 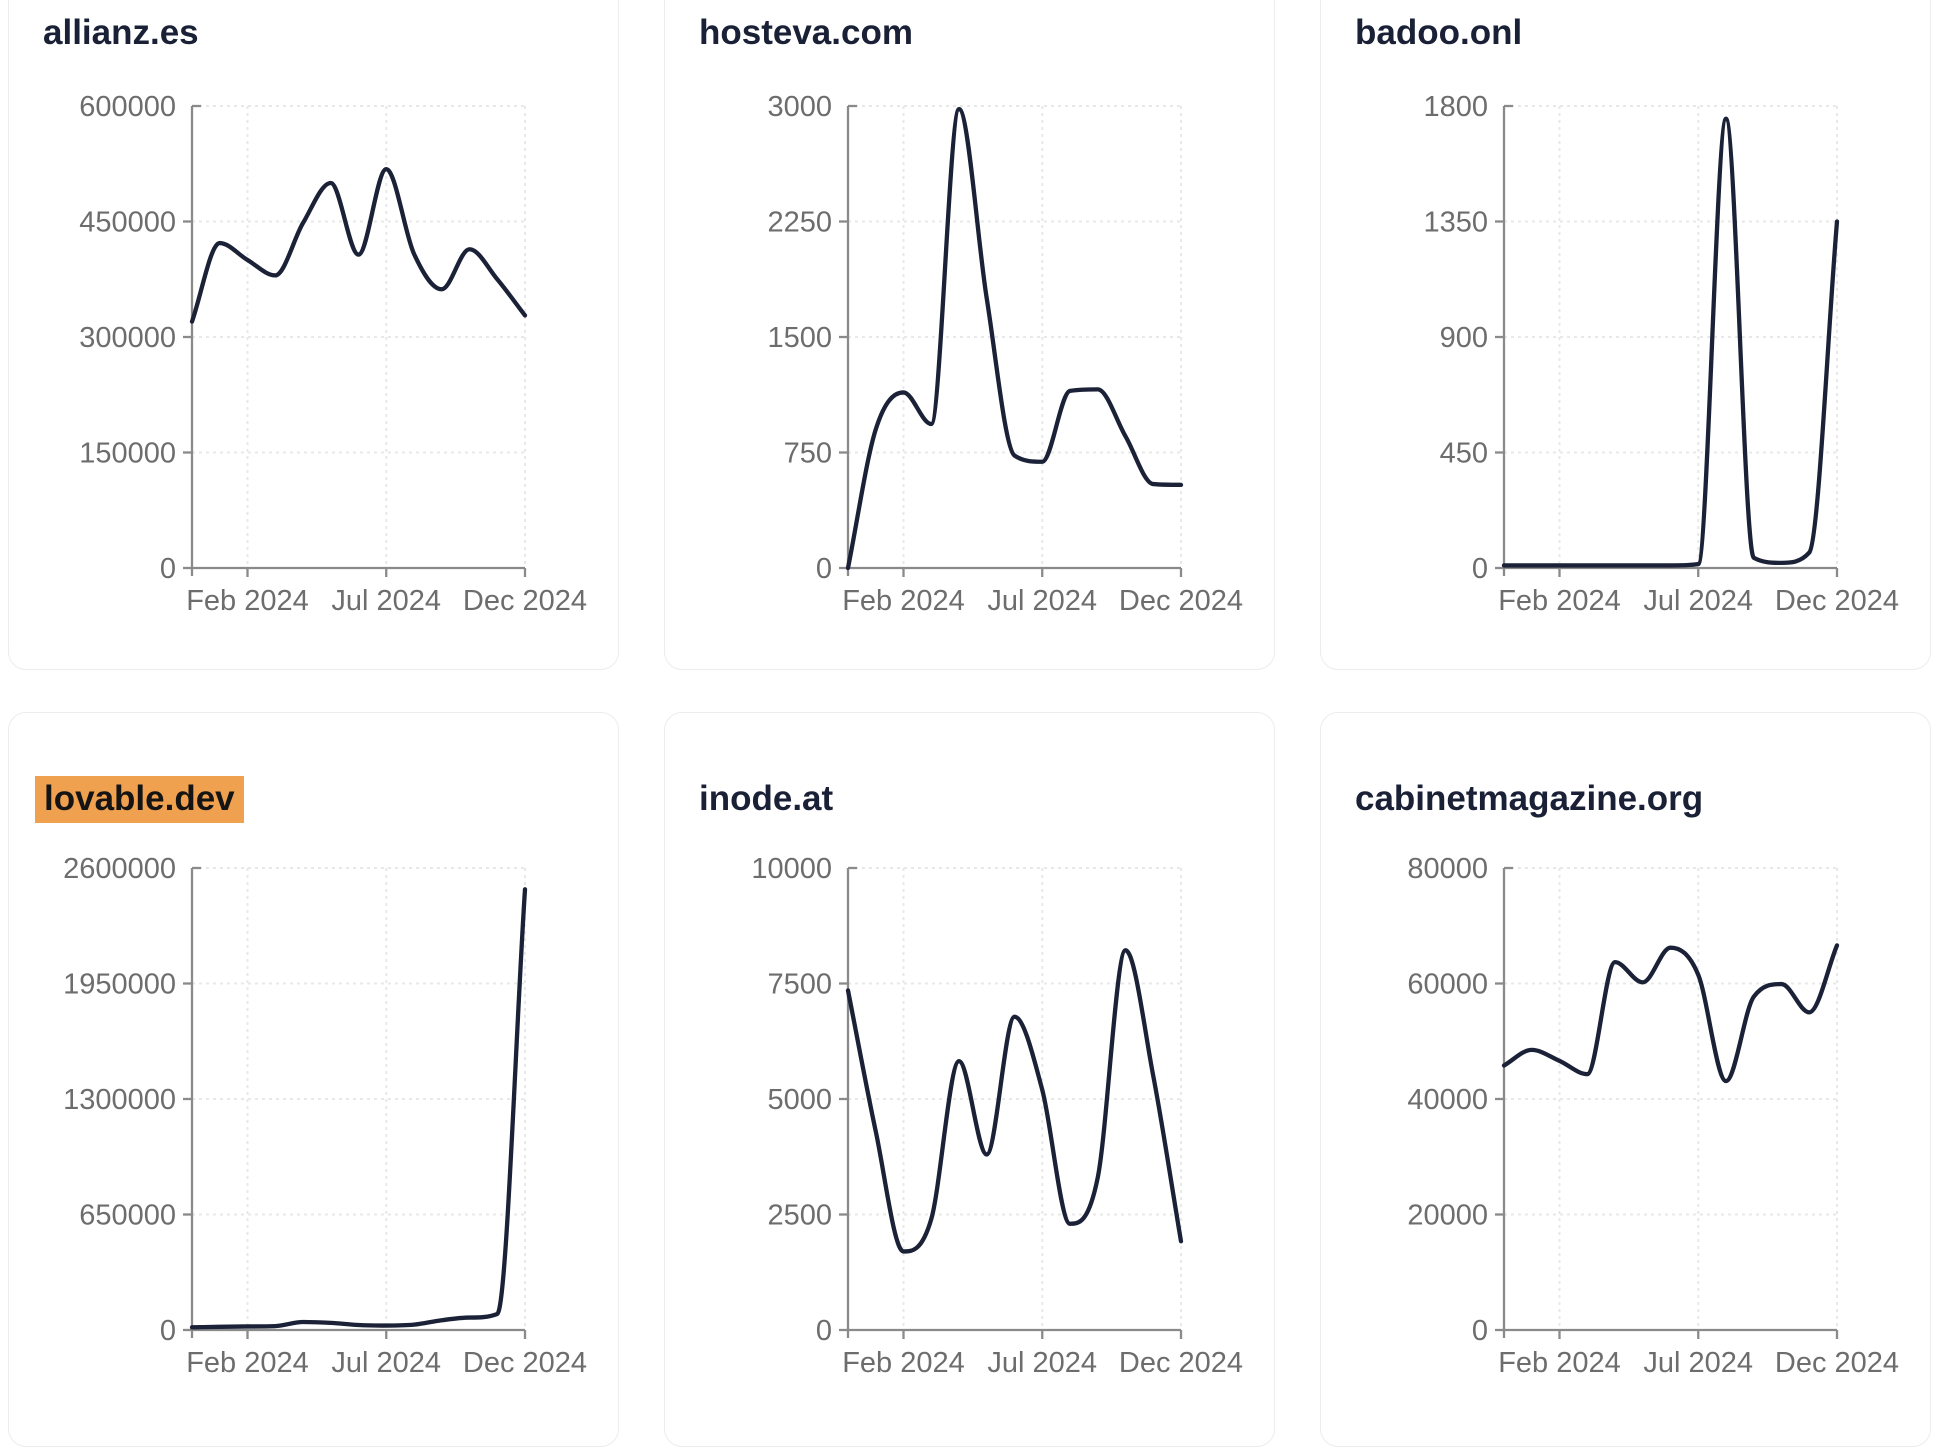 I want to click on y-tick-label: 300000, so click(x=127, y=338).